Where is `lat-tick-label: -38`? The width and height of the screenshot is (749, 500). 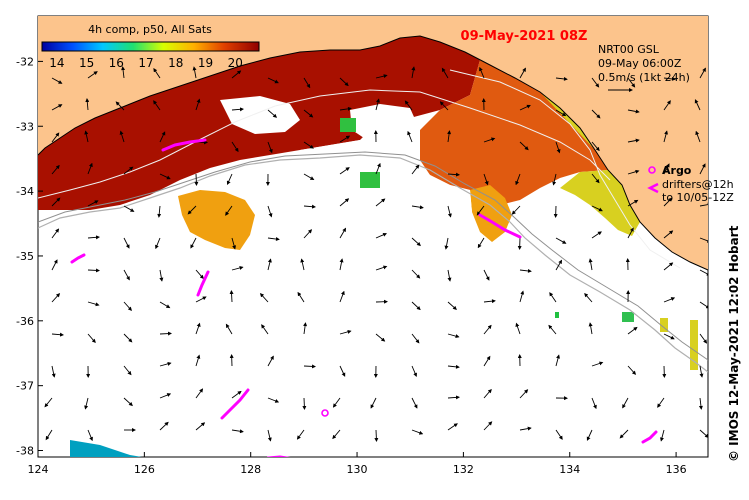
lat-tick-label: -38 is located at coordinates (25, 451).